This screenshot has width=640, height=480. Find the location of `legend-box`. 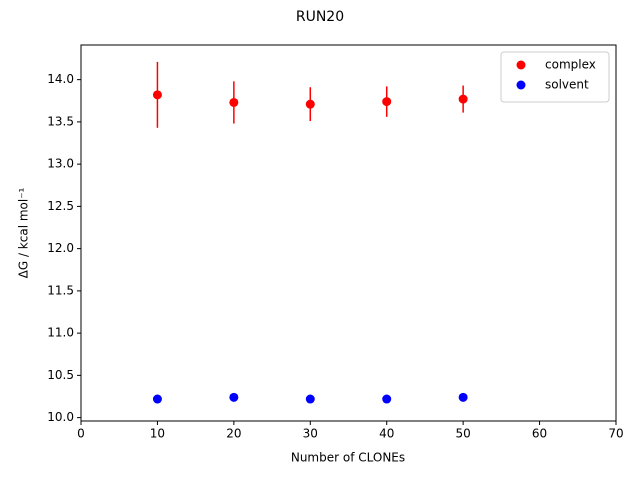

legend-box is located at coordinates (555, 77).